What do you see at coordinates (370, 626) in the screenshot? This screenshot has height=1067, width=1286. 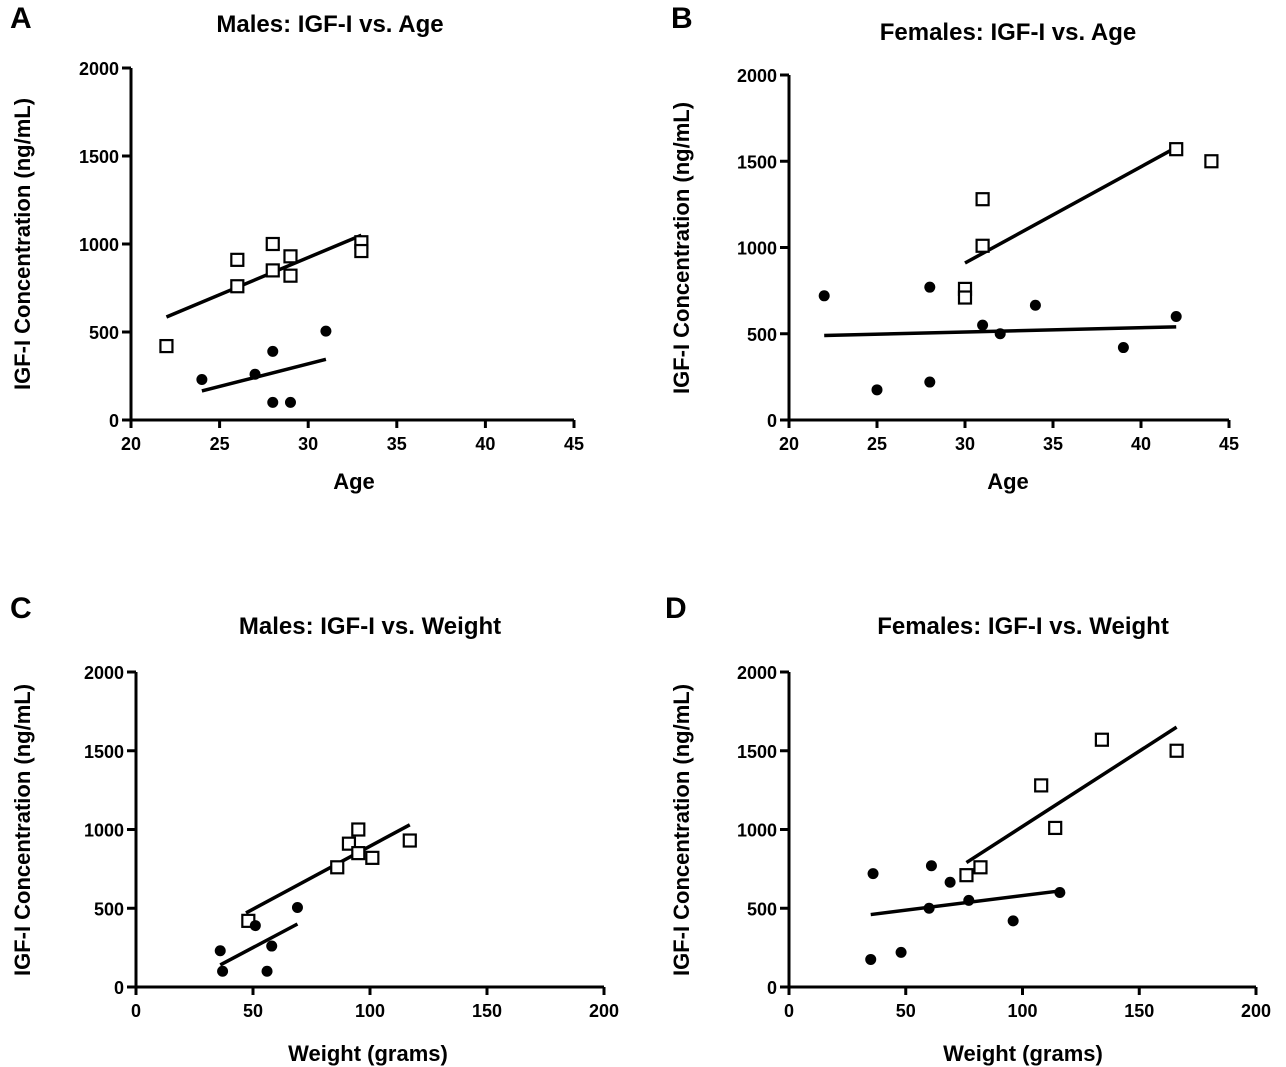 I see `chart-title: Males: IGF-I vs. Weight` at bounding box center [370, 626].